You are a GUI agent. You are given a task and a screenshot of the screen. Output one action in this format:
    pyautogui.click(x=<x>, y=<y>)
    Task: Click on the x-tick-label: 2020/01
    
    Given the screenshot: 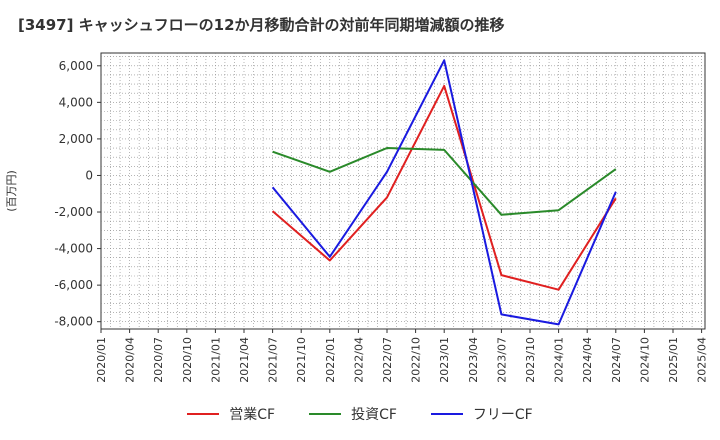 What is the action you would take?
    pyautogui.click(x=101, y=360)
    